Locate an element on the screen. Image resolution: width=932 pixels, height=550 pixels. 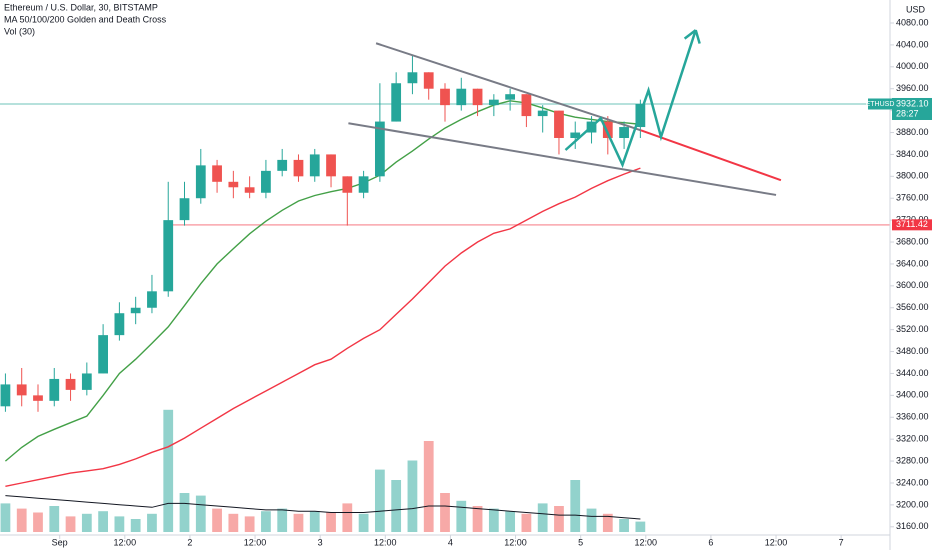
y-tick-label: 3160.00 is located at coordinates (912, 526).